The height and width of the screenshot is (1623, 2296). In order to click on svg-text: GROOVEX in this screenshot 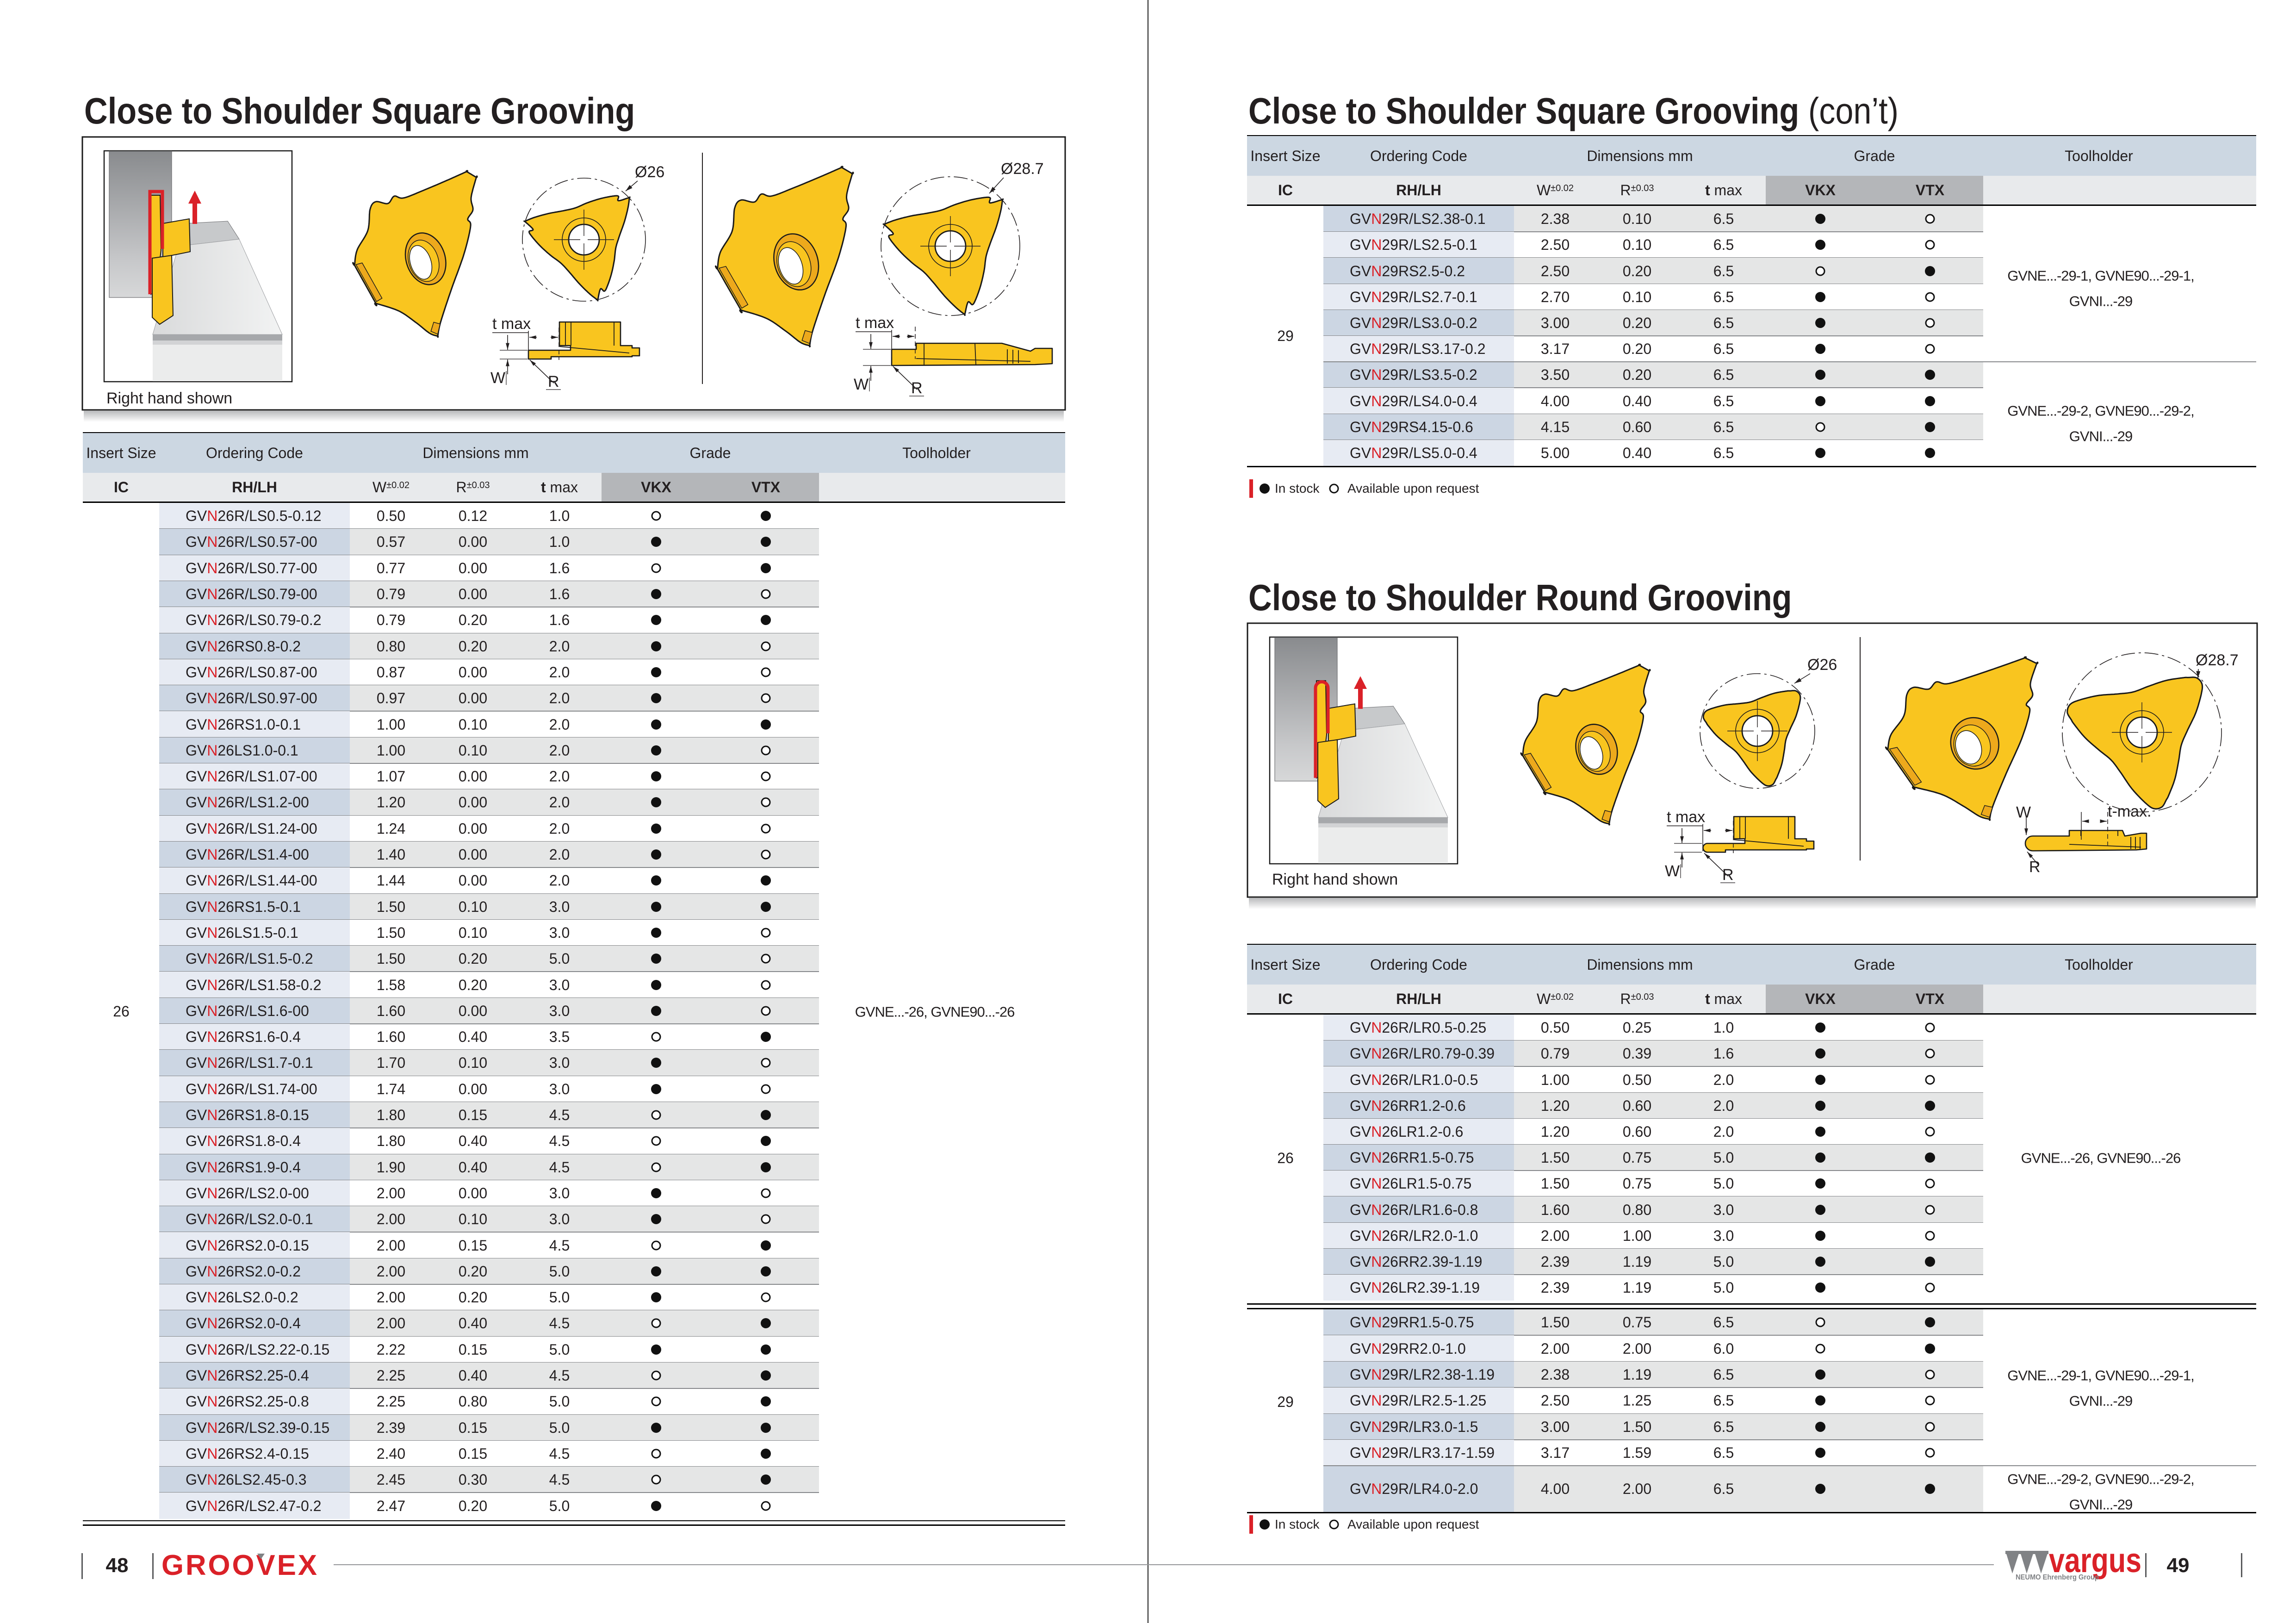, I will do `click(240, 1565)`.